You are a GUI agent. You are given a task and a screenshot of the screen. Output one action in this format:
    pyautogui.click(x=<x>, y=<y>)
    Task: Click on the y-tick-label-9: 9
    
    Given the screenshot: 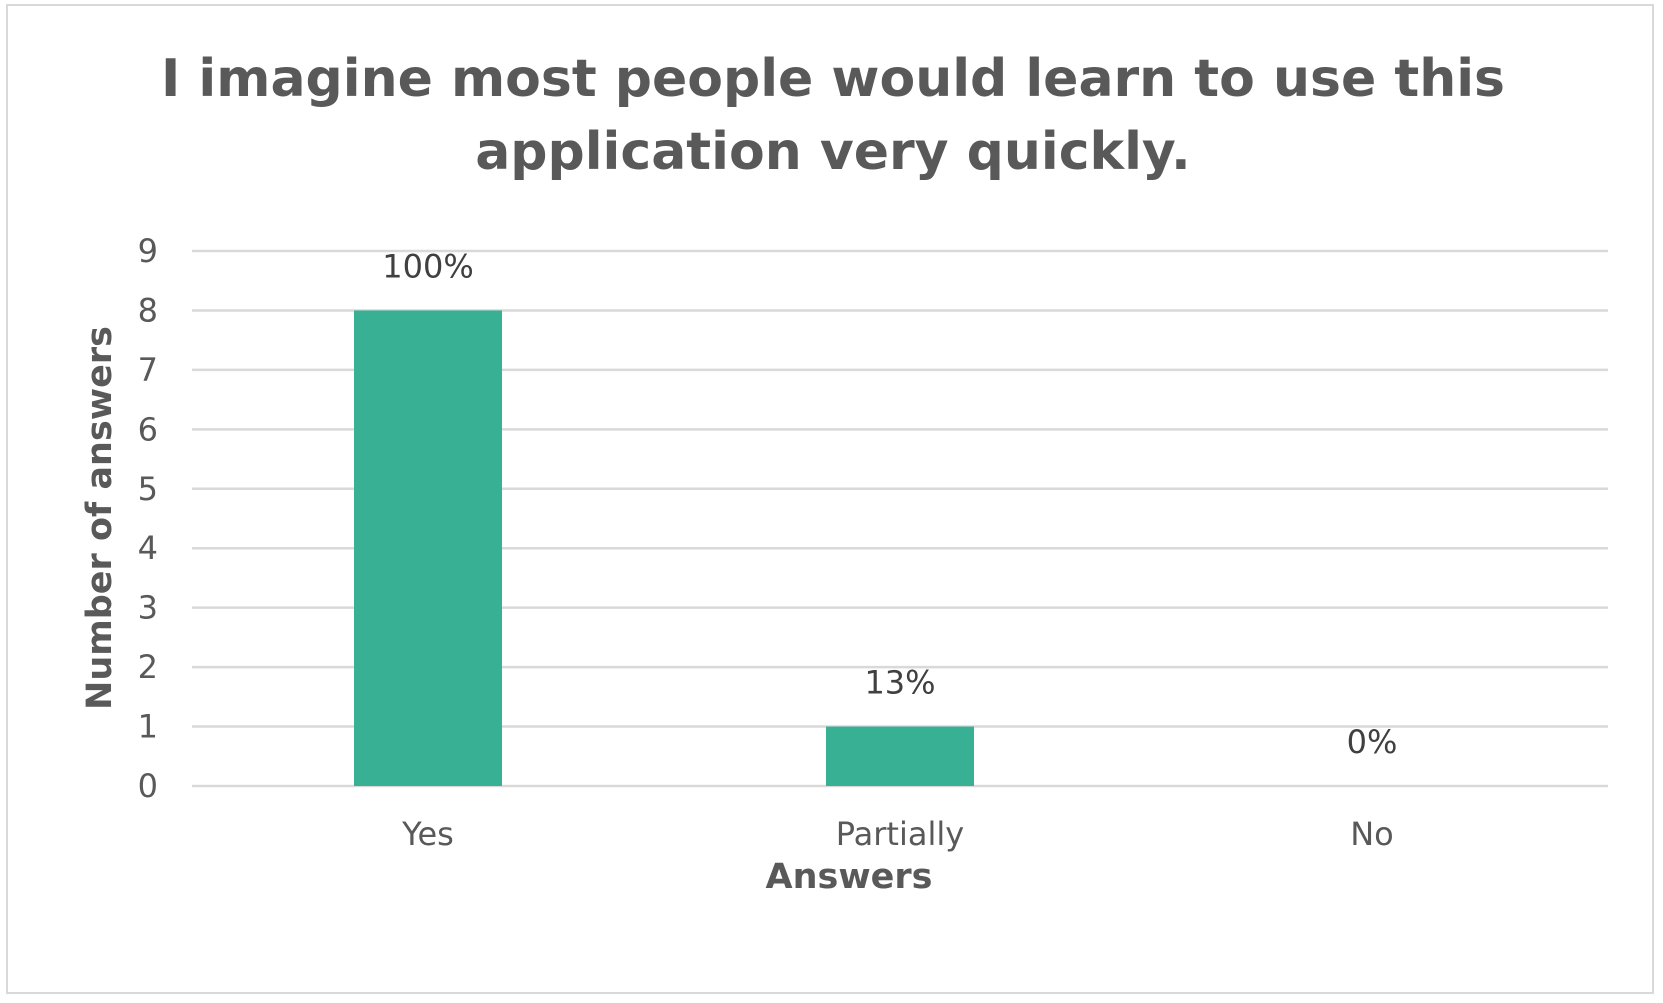 What is the action you would take?
    pyautogui.click(x=148, y=251)
    